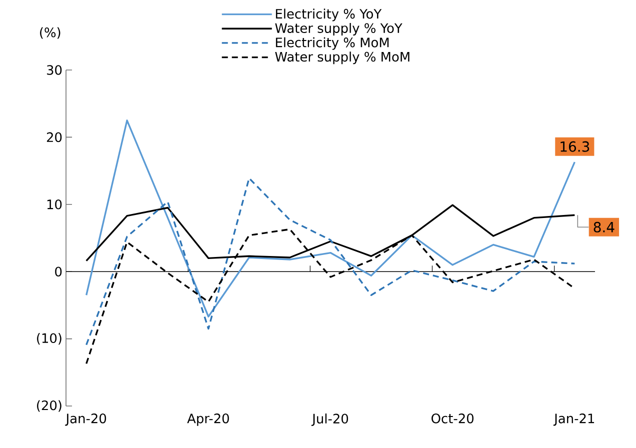 The width and height of the screenshot is (636, 448). Describe the element at coordinates (85, 420) in the screenshot. I see `x-tick-label: Jan-20` at that location.